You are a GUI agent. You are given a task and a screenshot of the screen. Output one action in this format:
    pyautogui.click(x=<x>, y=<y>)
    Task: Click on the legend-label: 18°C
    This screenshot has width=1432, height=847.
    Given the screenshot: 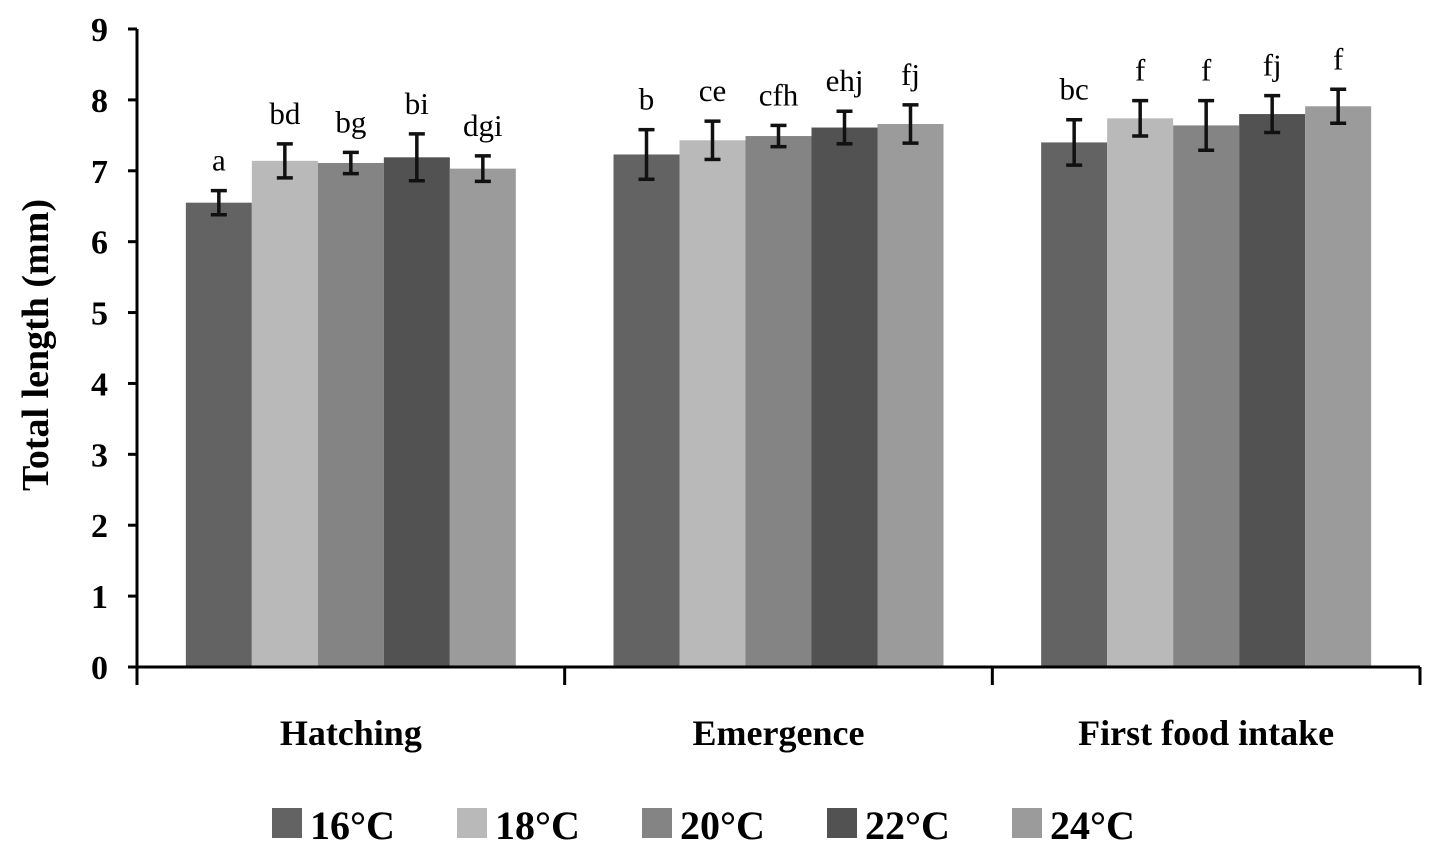 What is the action you would take?
    pyautogui.click(x=537, y=825)
    